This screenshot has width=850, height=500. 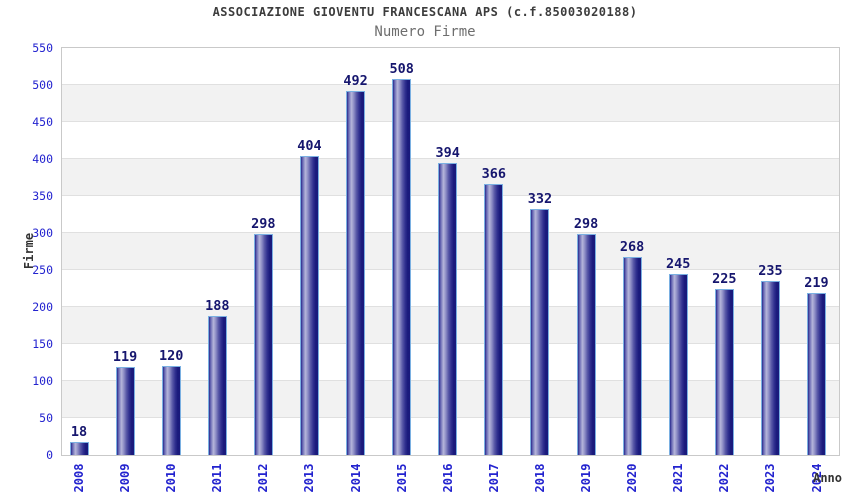 I want to click on y-tick-label: 250, so click(x=42, y=270).